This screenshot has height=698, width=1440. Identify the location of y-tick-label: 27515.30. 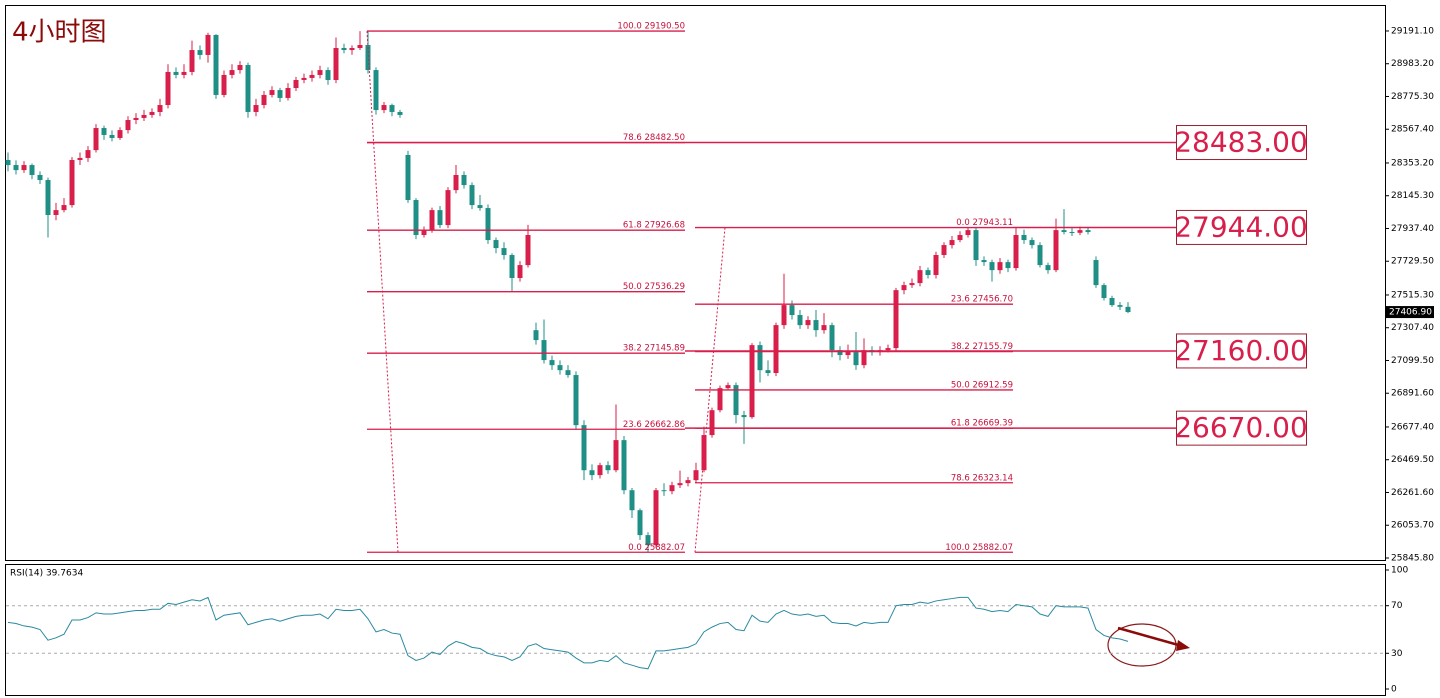
(1412, 295).